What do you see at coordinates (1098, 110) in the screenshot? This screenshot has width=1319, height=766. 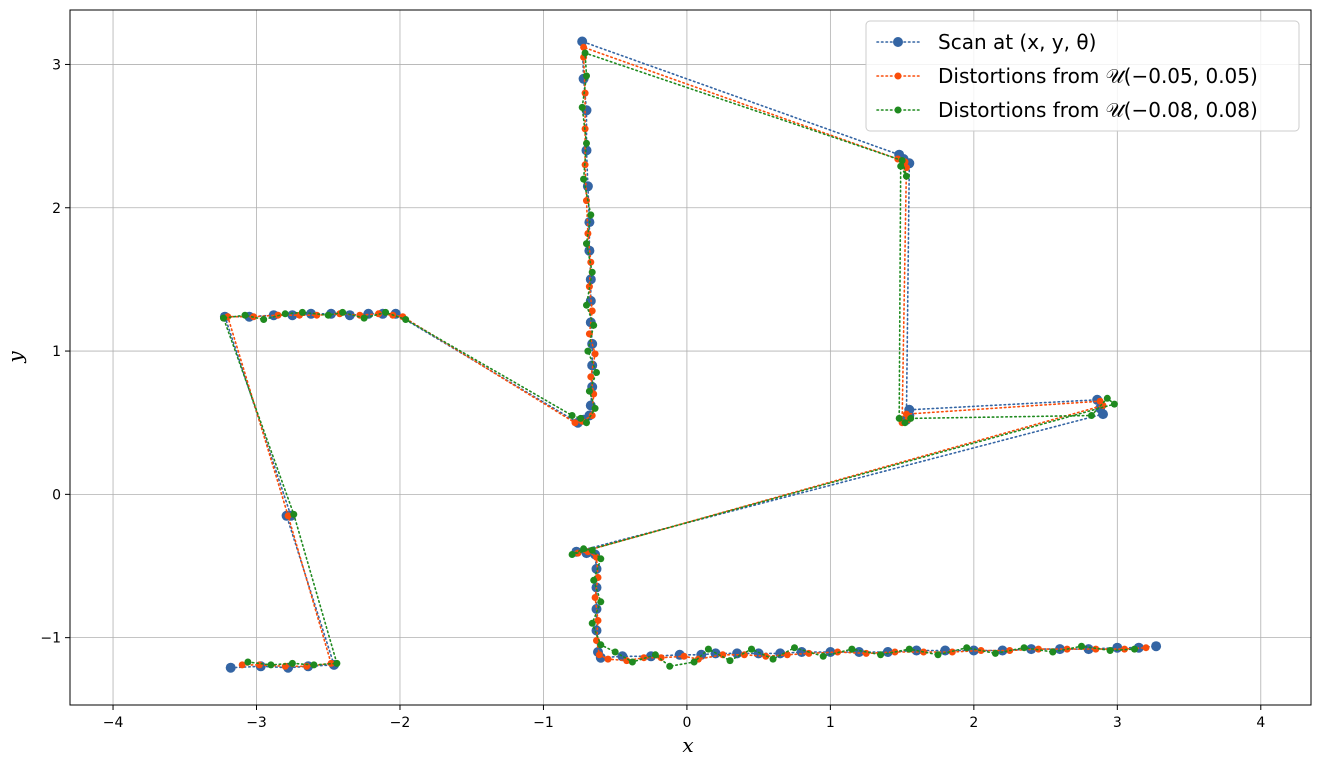 I see `legend-label-3: Distortions from 𝒰(−0.08, 0.08)` at bounding box center [1098, 110].